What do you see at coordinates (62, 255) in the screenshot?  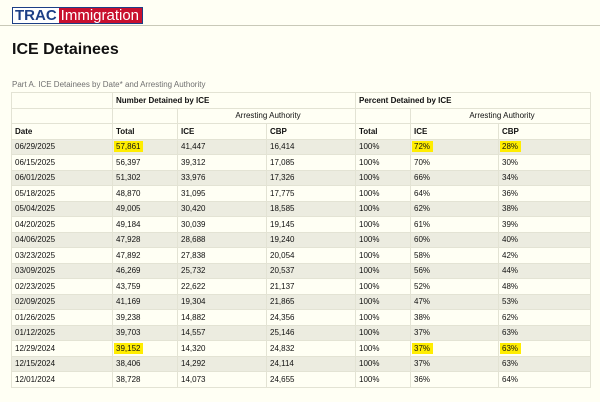 I see `cell-date: 03/23/2025` at bounding box center [62, 255].